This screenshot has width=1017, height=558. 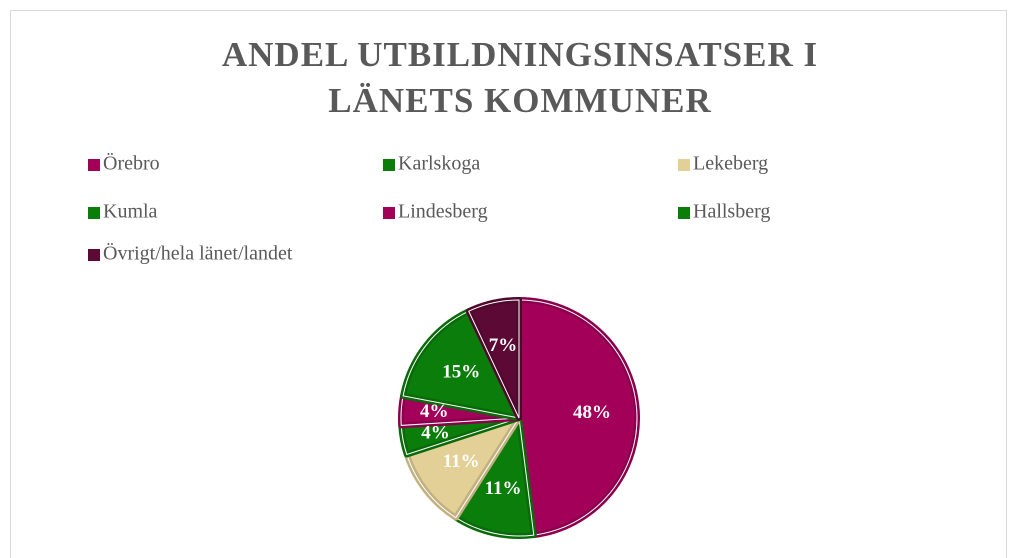 I want to click on legend-label: Hallsberg, so click(x=731, y=212).